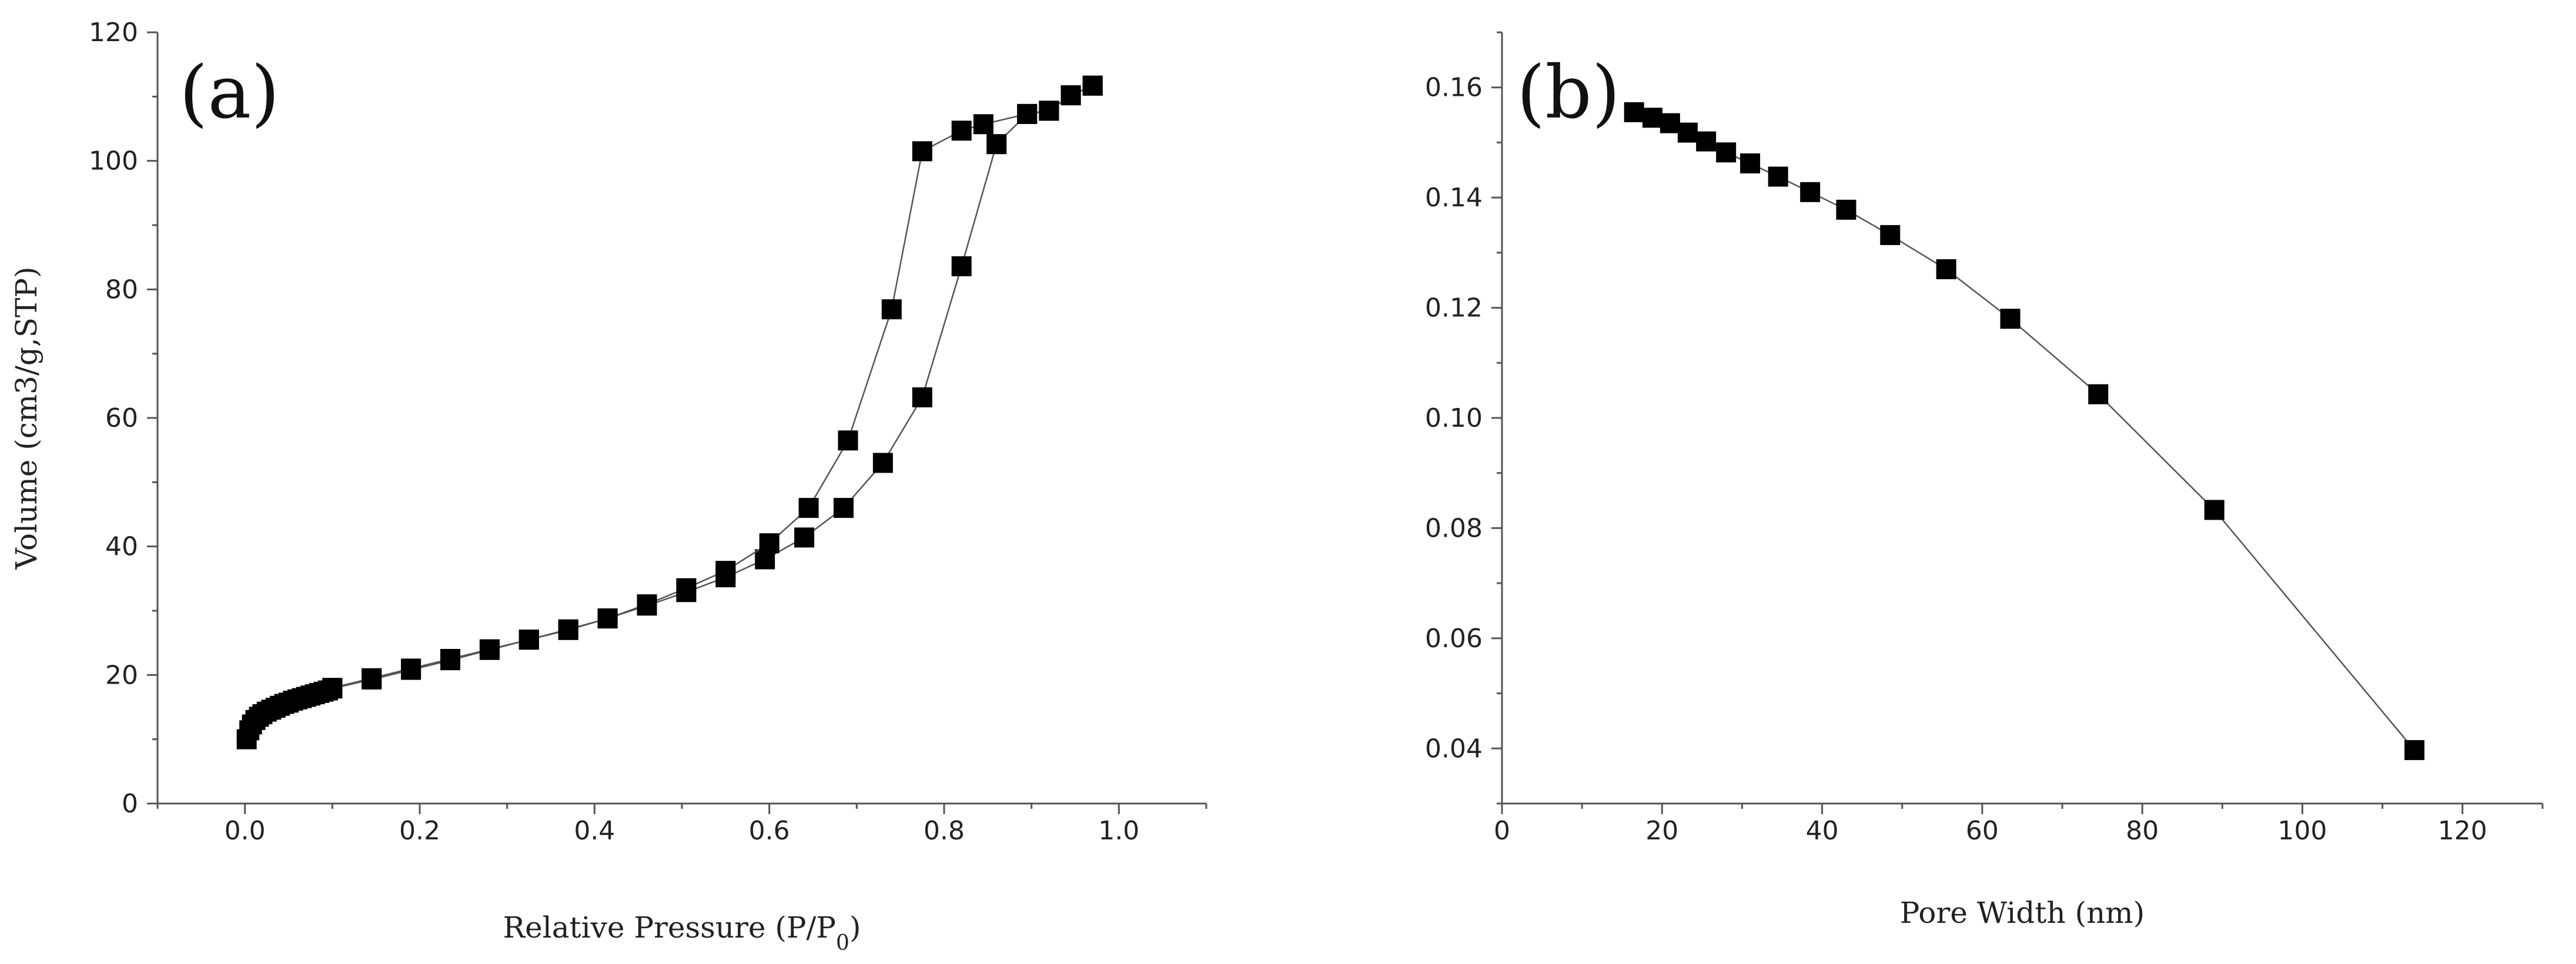  What do you see at coordinates (1822, 831) in the screenshot?
I see `panel-b-x-tick-label: 40` at bounding box center [1822, 831].